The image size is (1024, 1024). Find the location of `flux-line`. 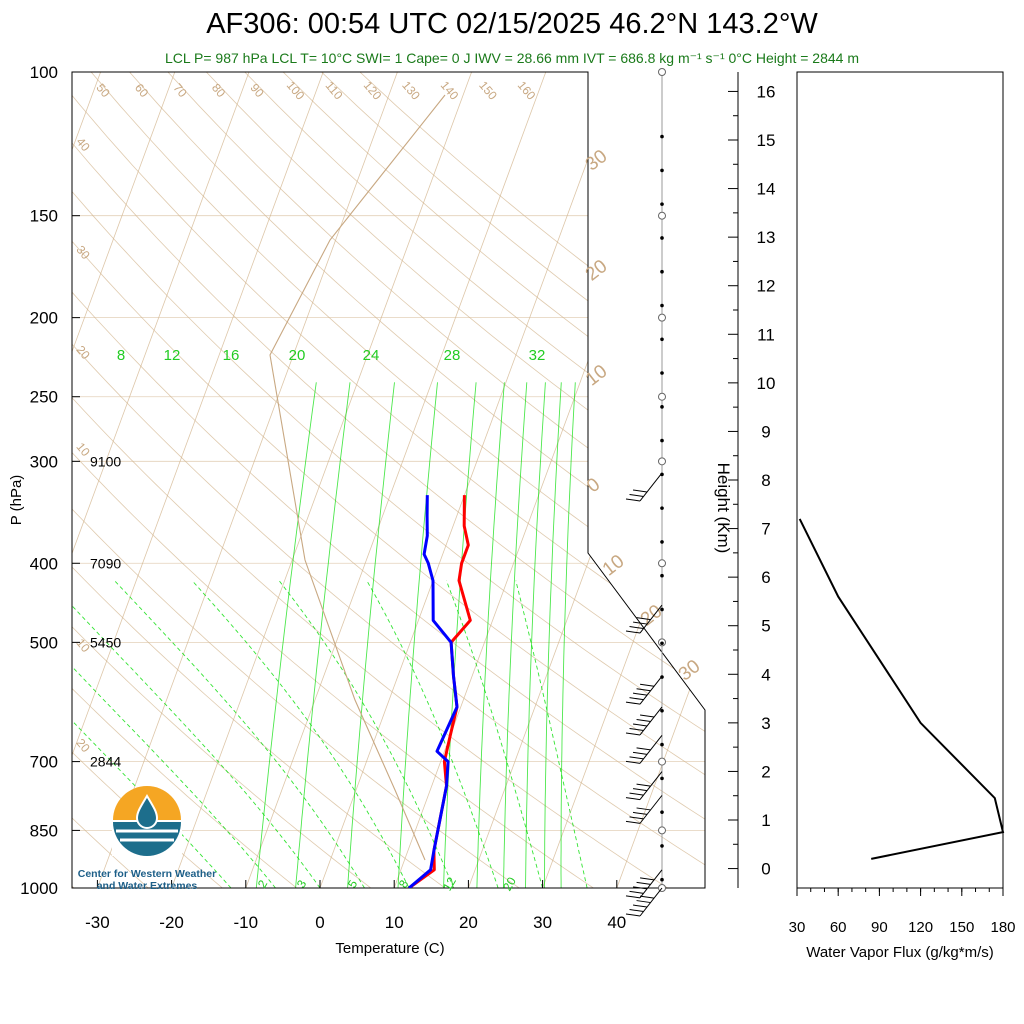

flux-line is located at coordinates (901, 689).